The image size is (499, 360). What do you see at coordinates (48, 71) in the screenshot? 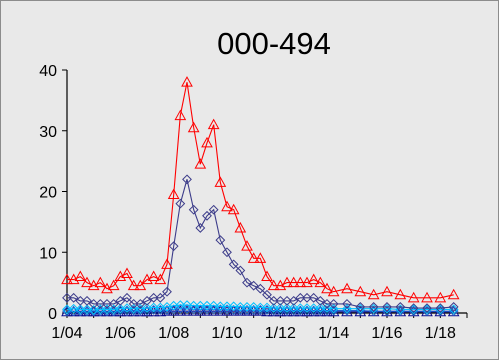
I see `y-tick-label: 40` at bounding box center [48, 71].